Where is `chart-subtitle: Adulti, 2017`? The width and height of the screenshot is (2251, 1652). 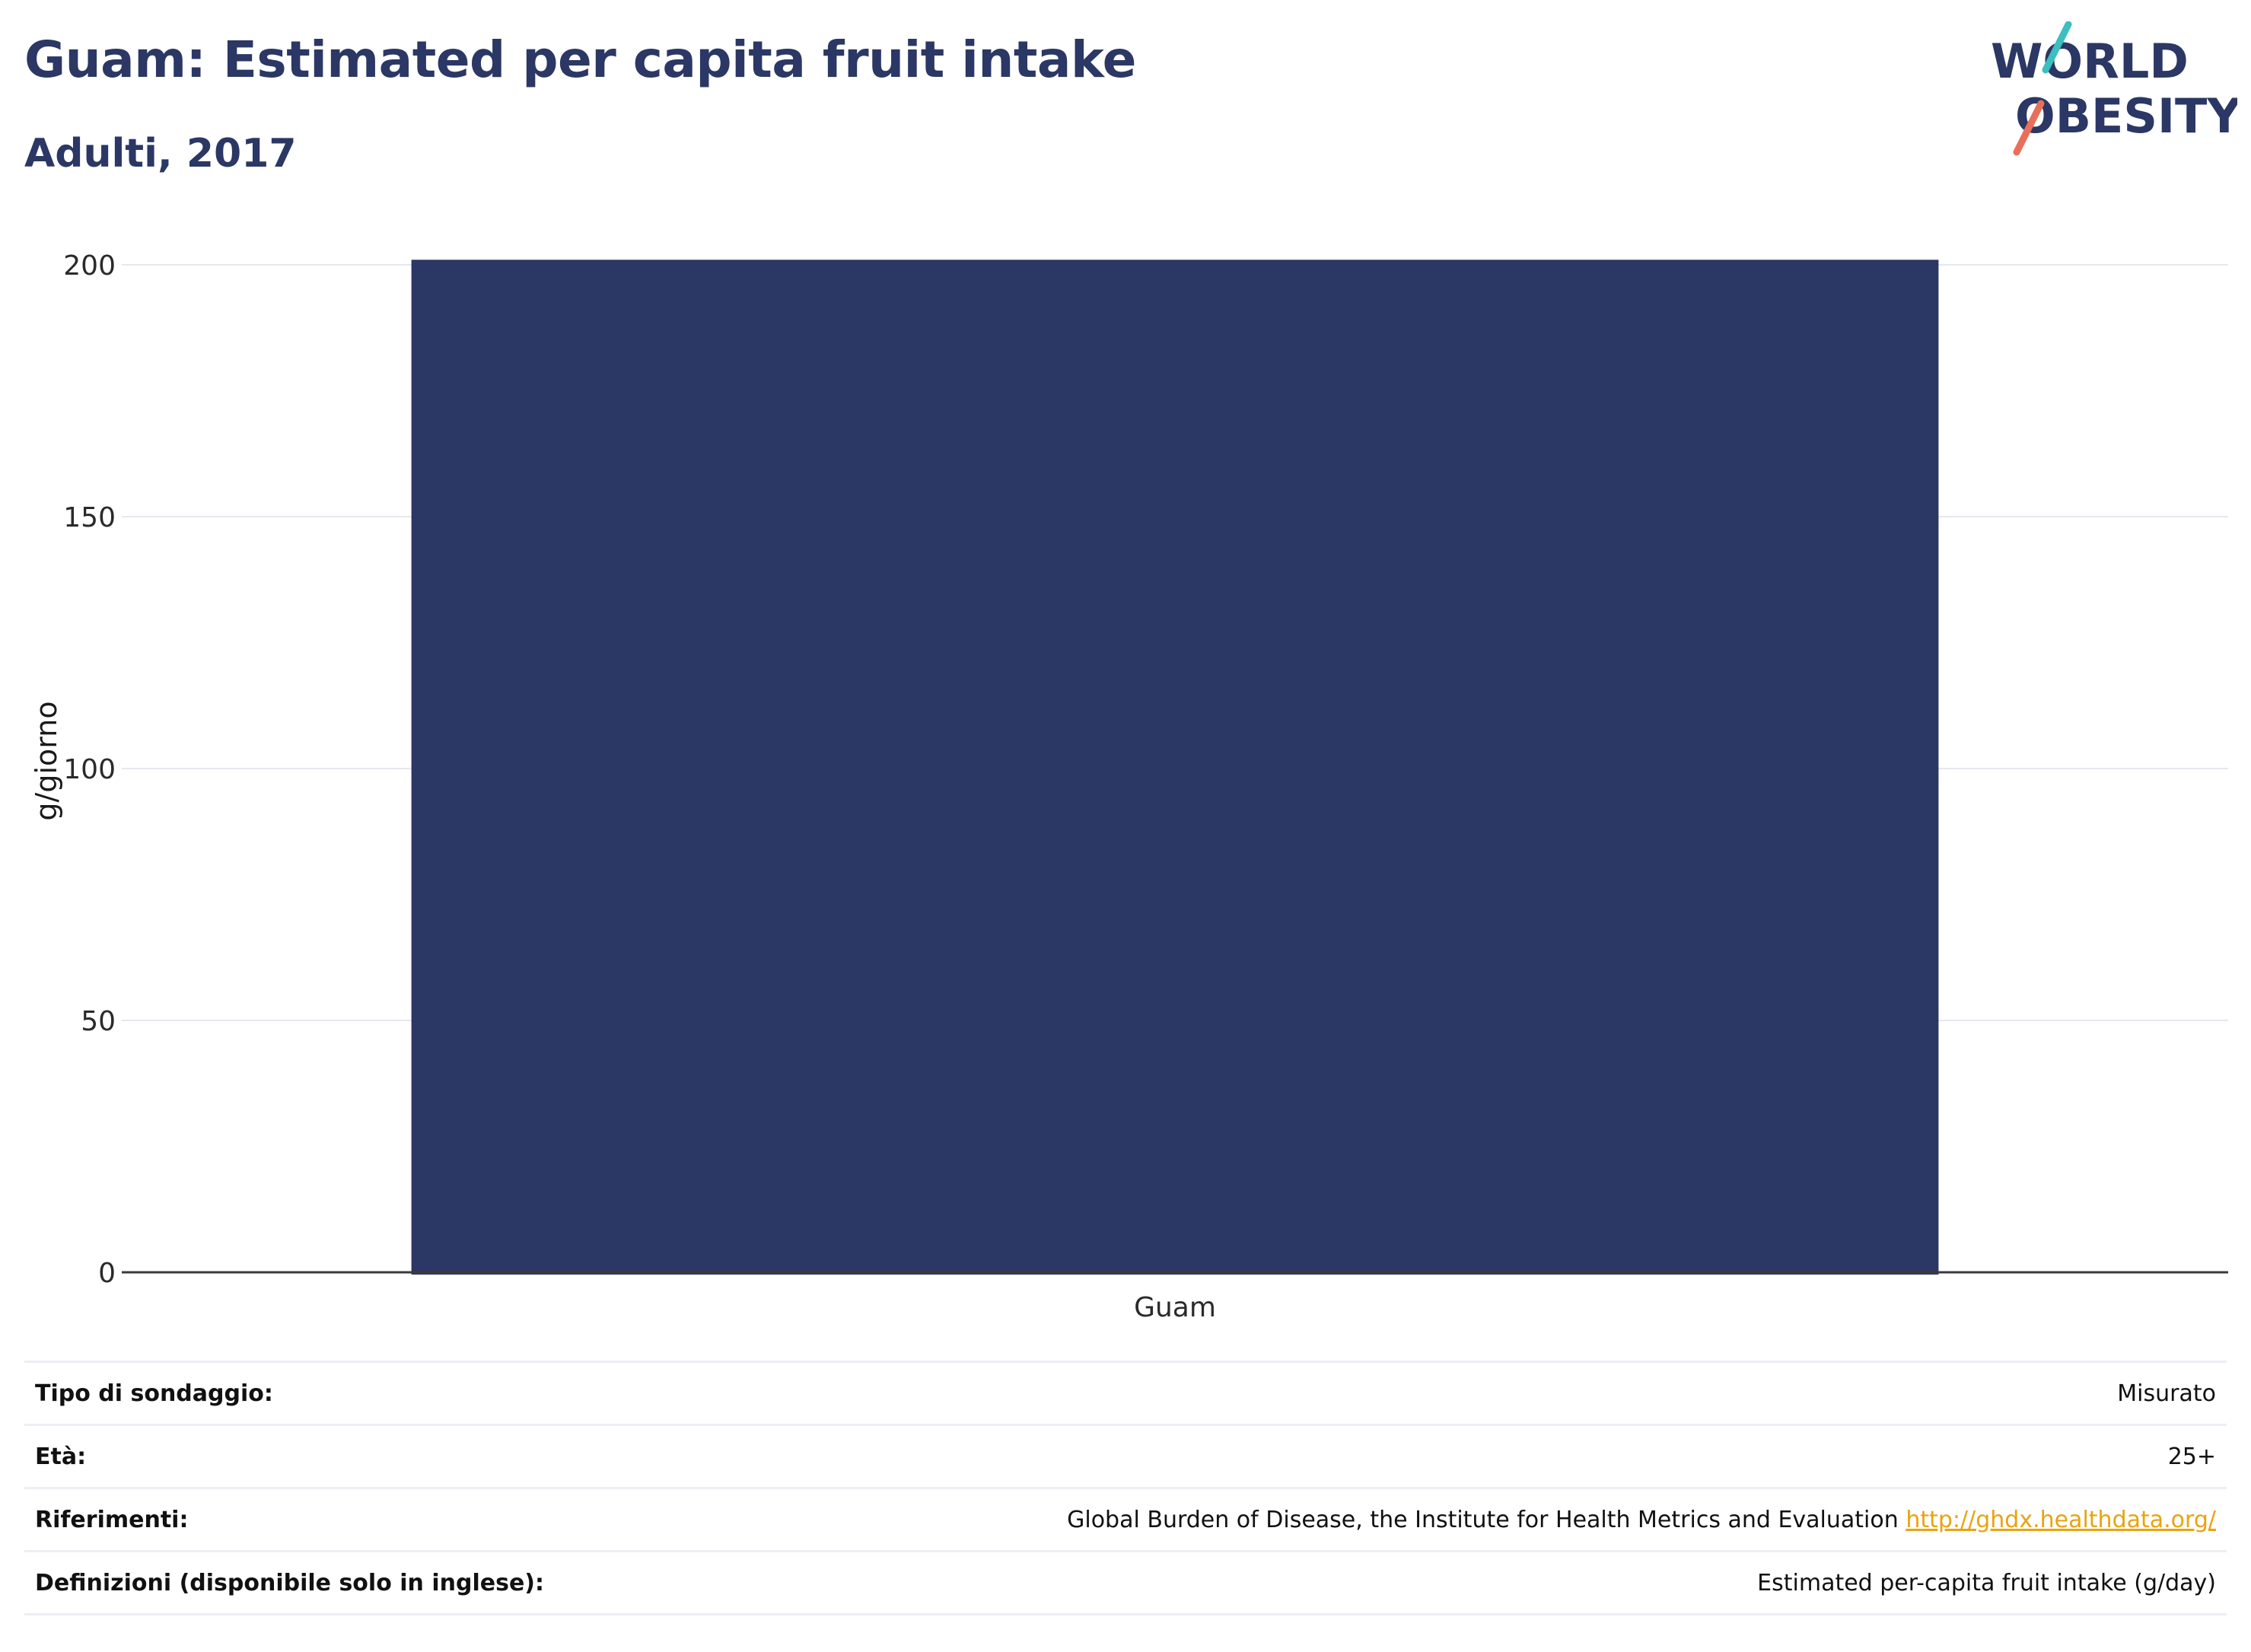 chart-subtitle: Adulti, 2017 is located at coordinates (160, 154).